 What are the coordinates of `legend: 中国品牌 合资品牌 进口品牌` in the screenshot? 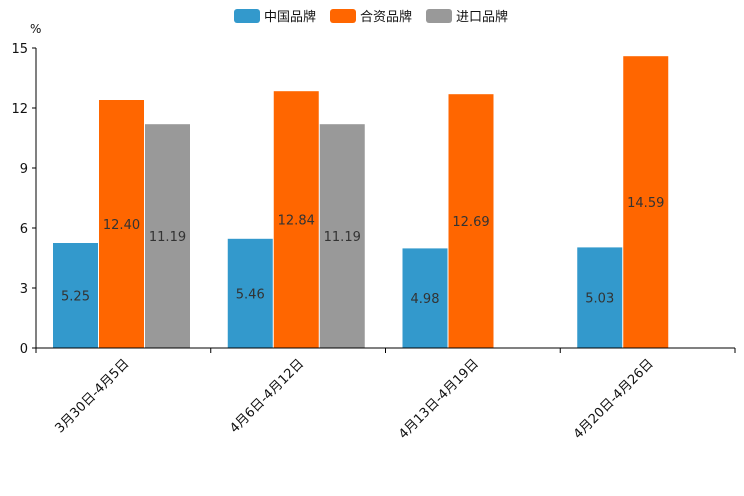 It's located at (371, 17).